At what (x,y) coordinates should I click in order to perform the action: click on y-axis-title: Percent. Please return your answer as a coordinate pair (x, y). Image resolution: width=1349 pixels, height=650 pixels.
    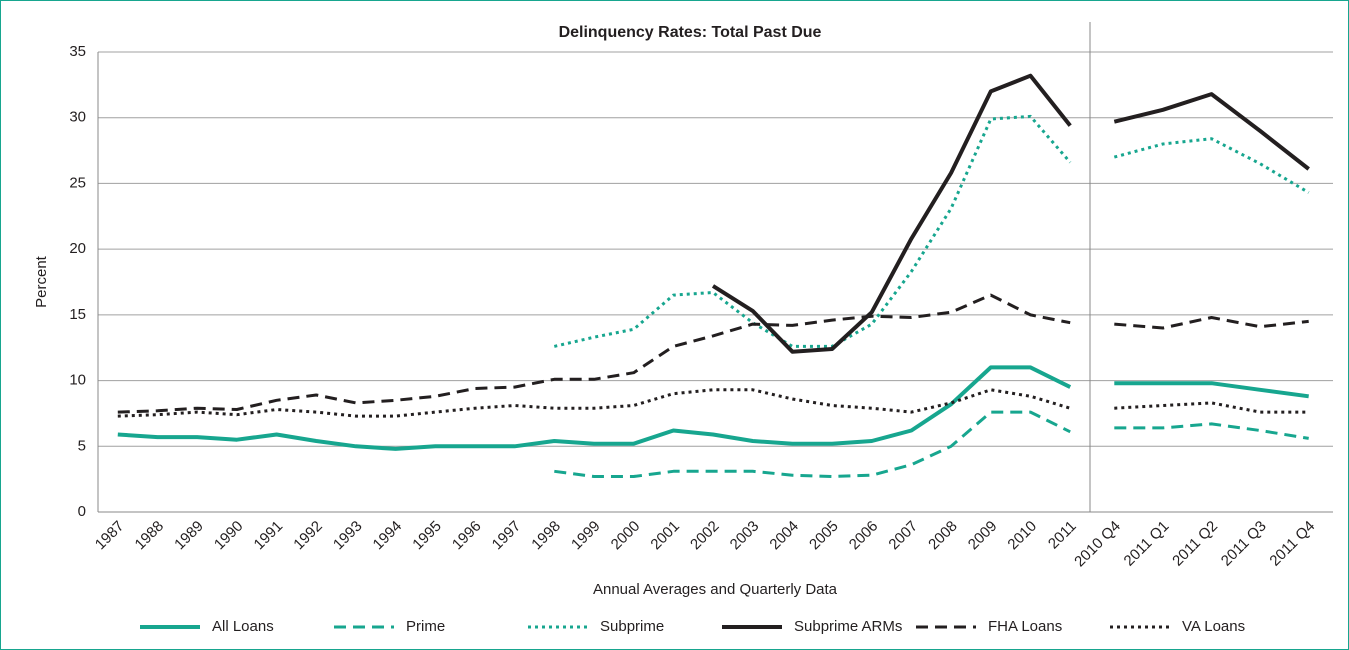
    Looking at the image, I should click on (41, 281).